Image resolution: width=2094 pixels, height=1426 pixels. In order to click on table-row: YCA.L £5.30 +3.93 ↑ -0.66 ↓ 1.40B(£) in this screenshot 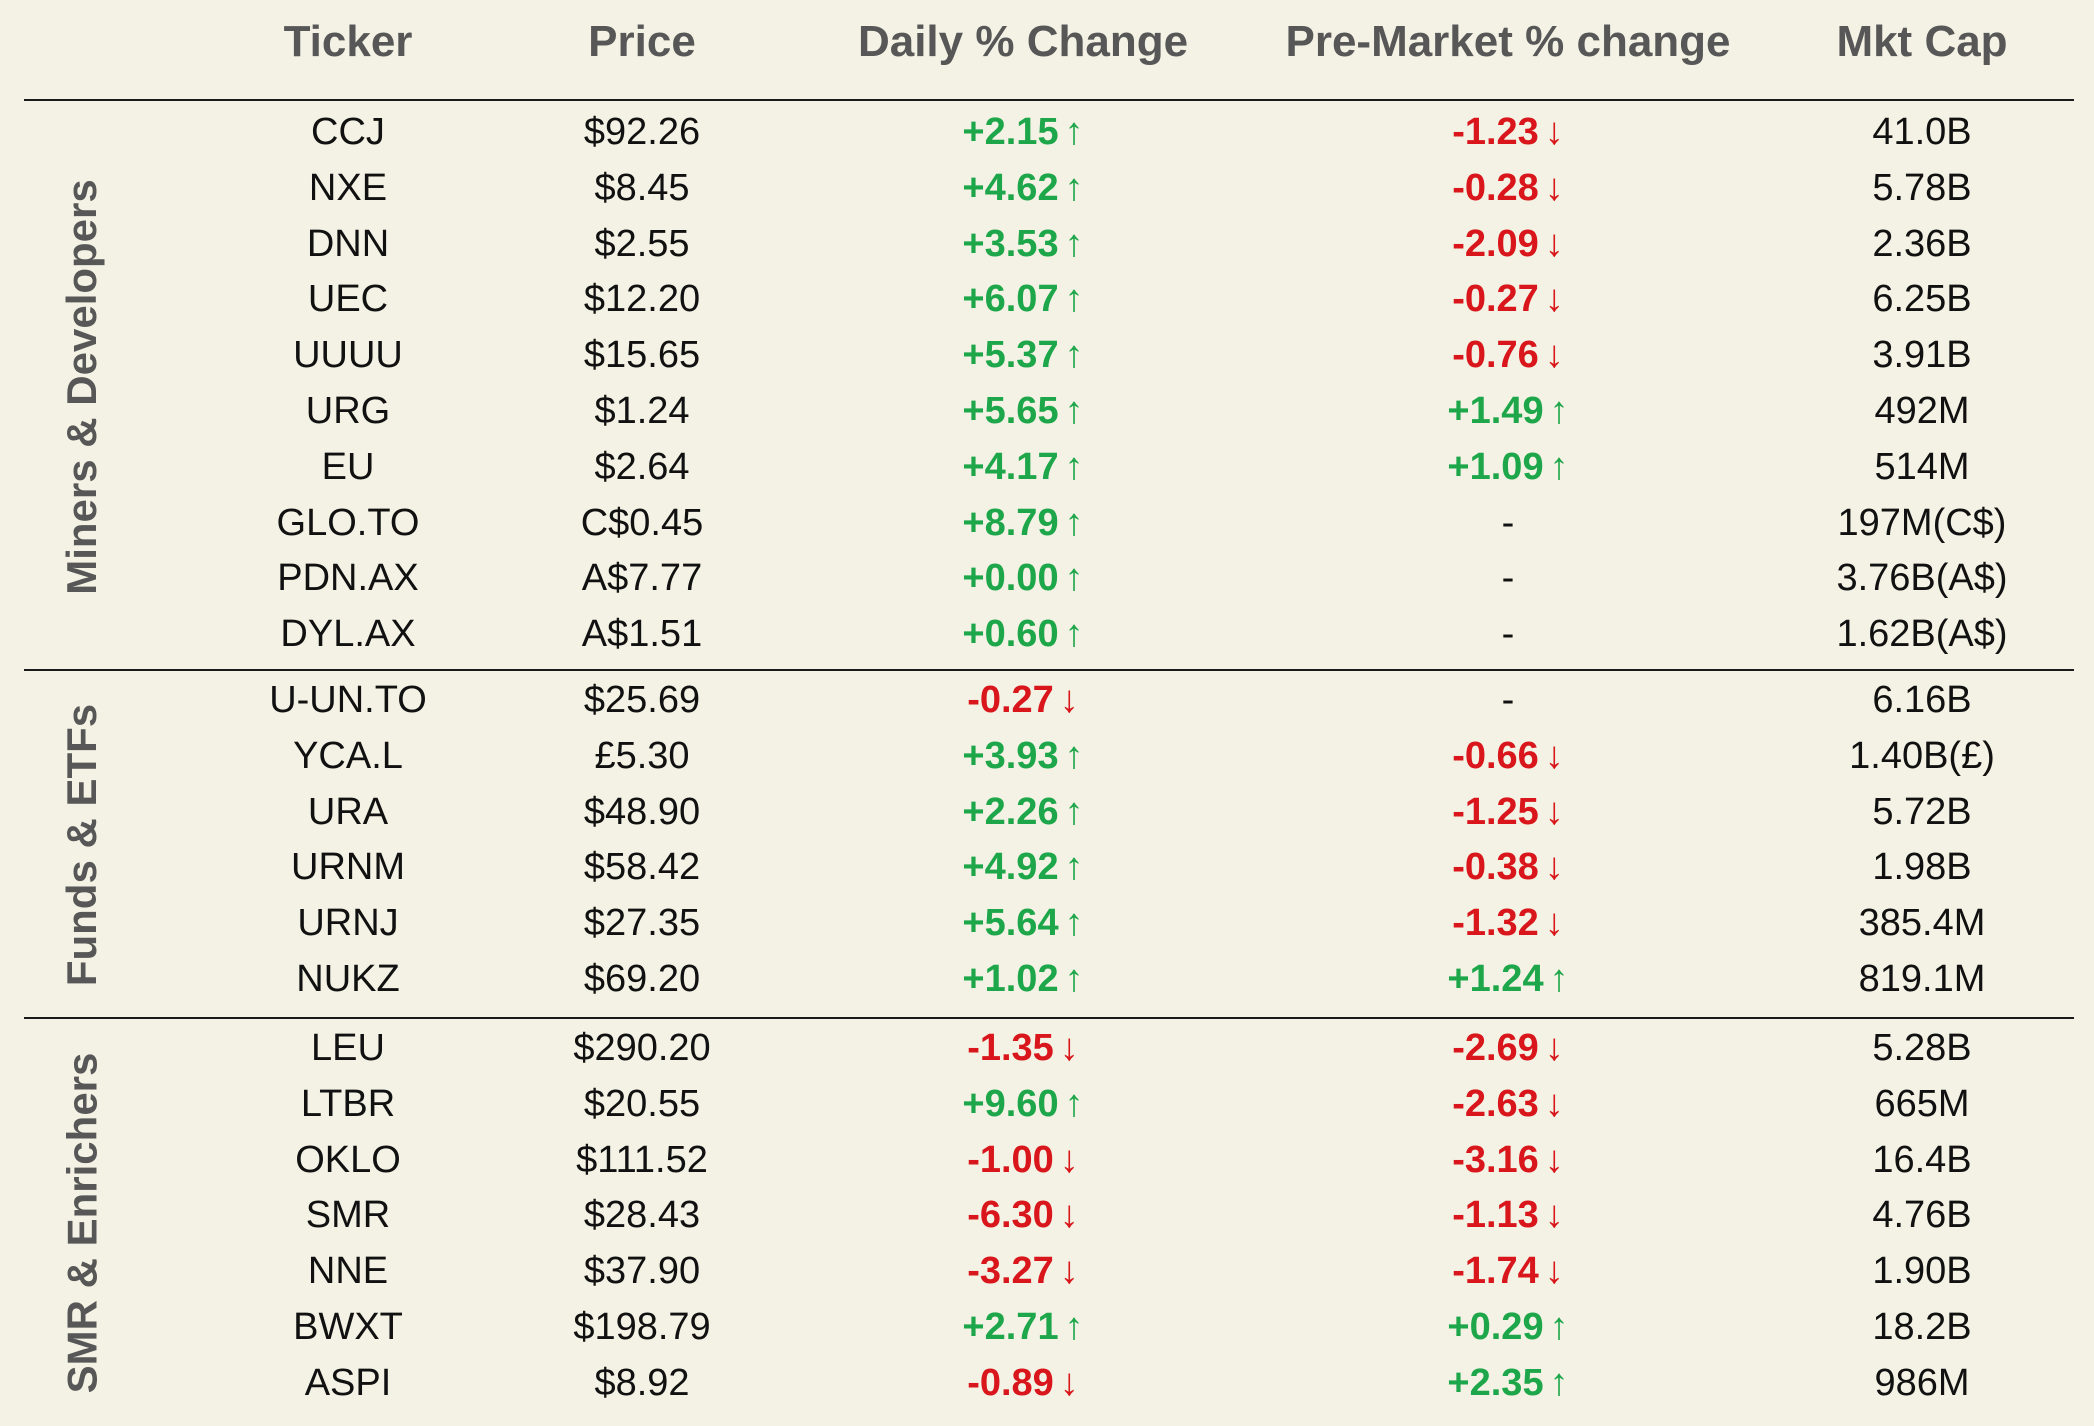, I will do `click(1047, 756)`.